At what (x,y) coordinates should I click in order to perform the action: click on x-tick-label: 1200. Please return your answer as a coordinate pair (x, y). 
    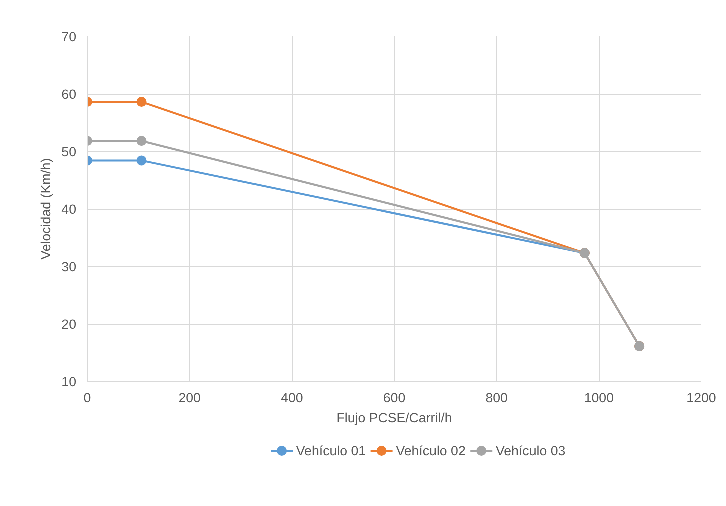
    Looking at the image, I should click on (701, 398).